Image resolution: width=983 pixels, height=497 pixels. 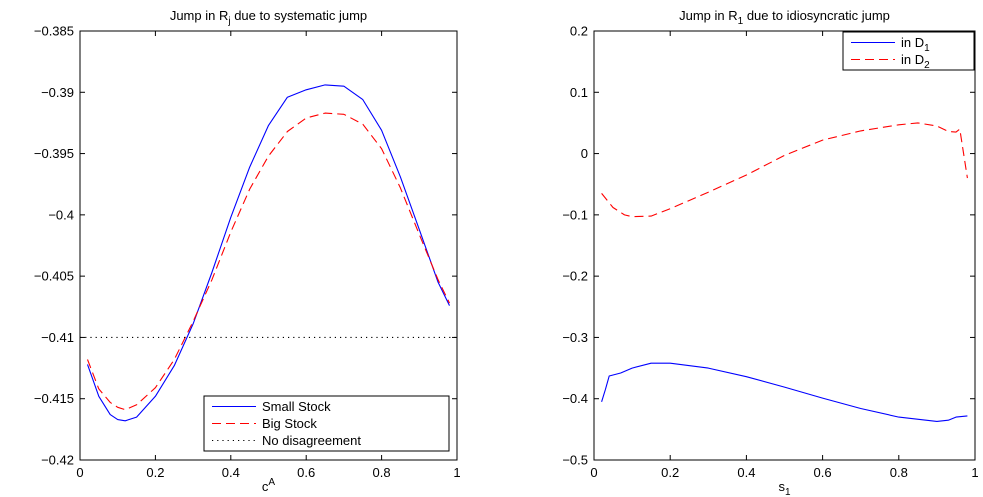 I want to click on y-tick-label: −0.39, so click(x=57, y=92).